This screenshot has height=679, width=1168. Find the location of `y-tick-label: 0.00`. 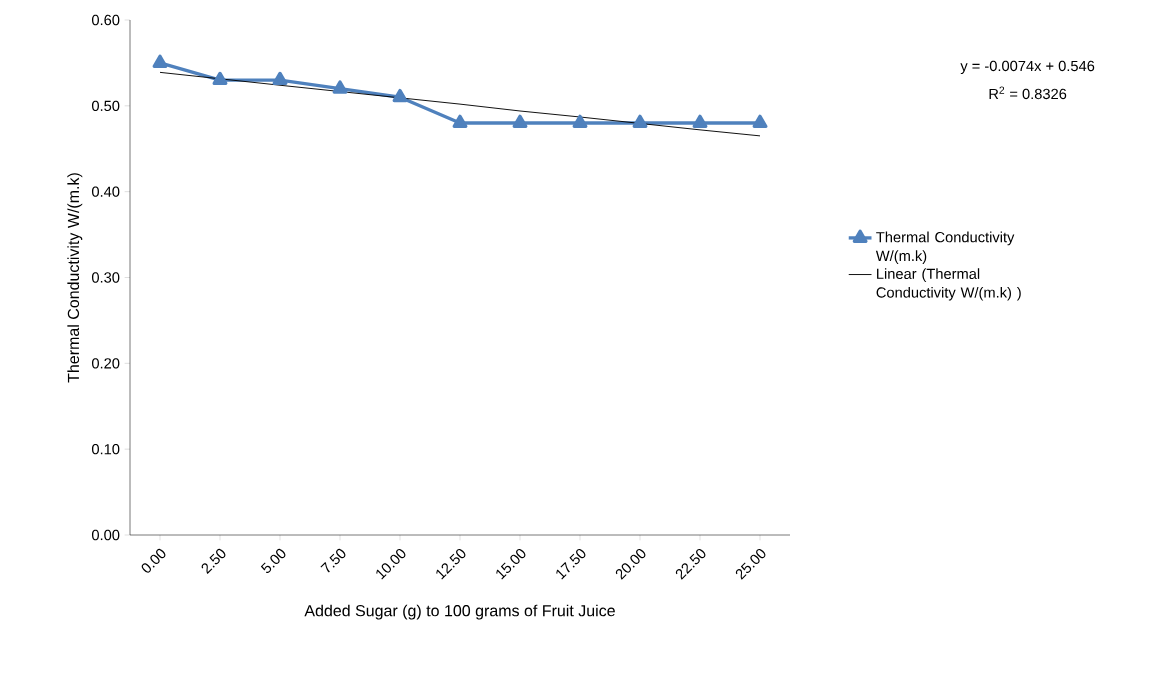

y-tick-label: 0.00 is located at coordinates (105, 535).